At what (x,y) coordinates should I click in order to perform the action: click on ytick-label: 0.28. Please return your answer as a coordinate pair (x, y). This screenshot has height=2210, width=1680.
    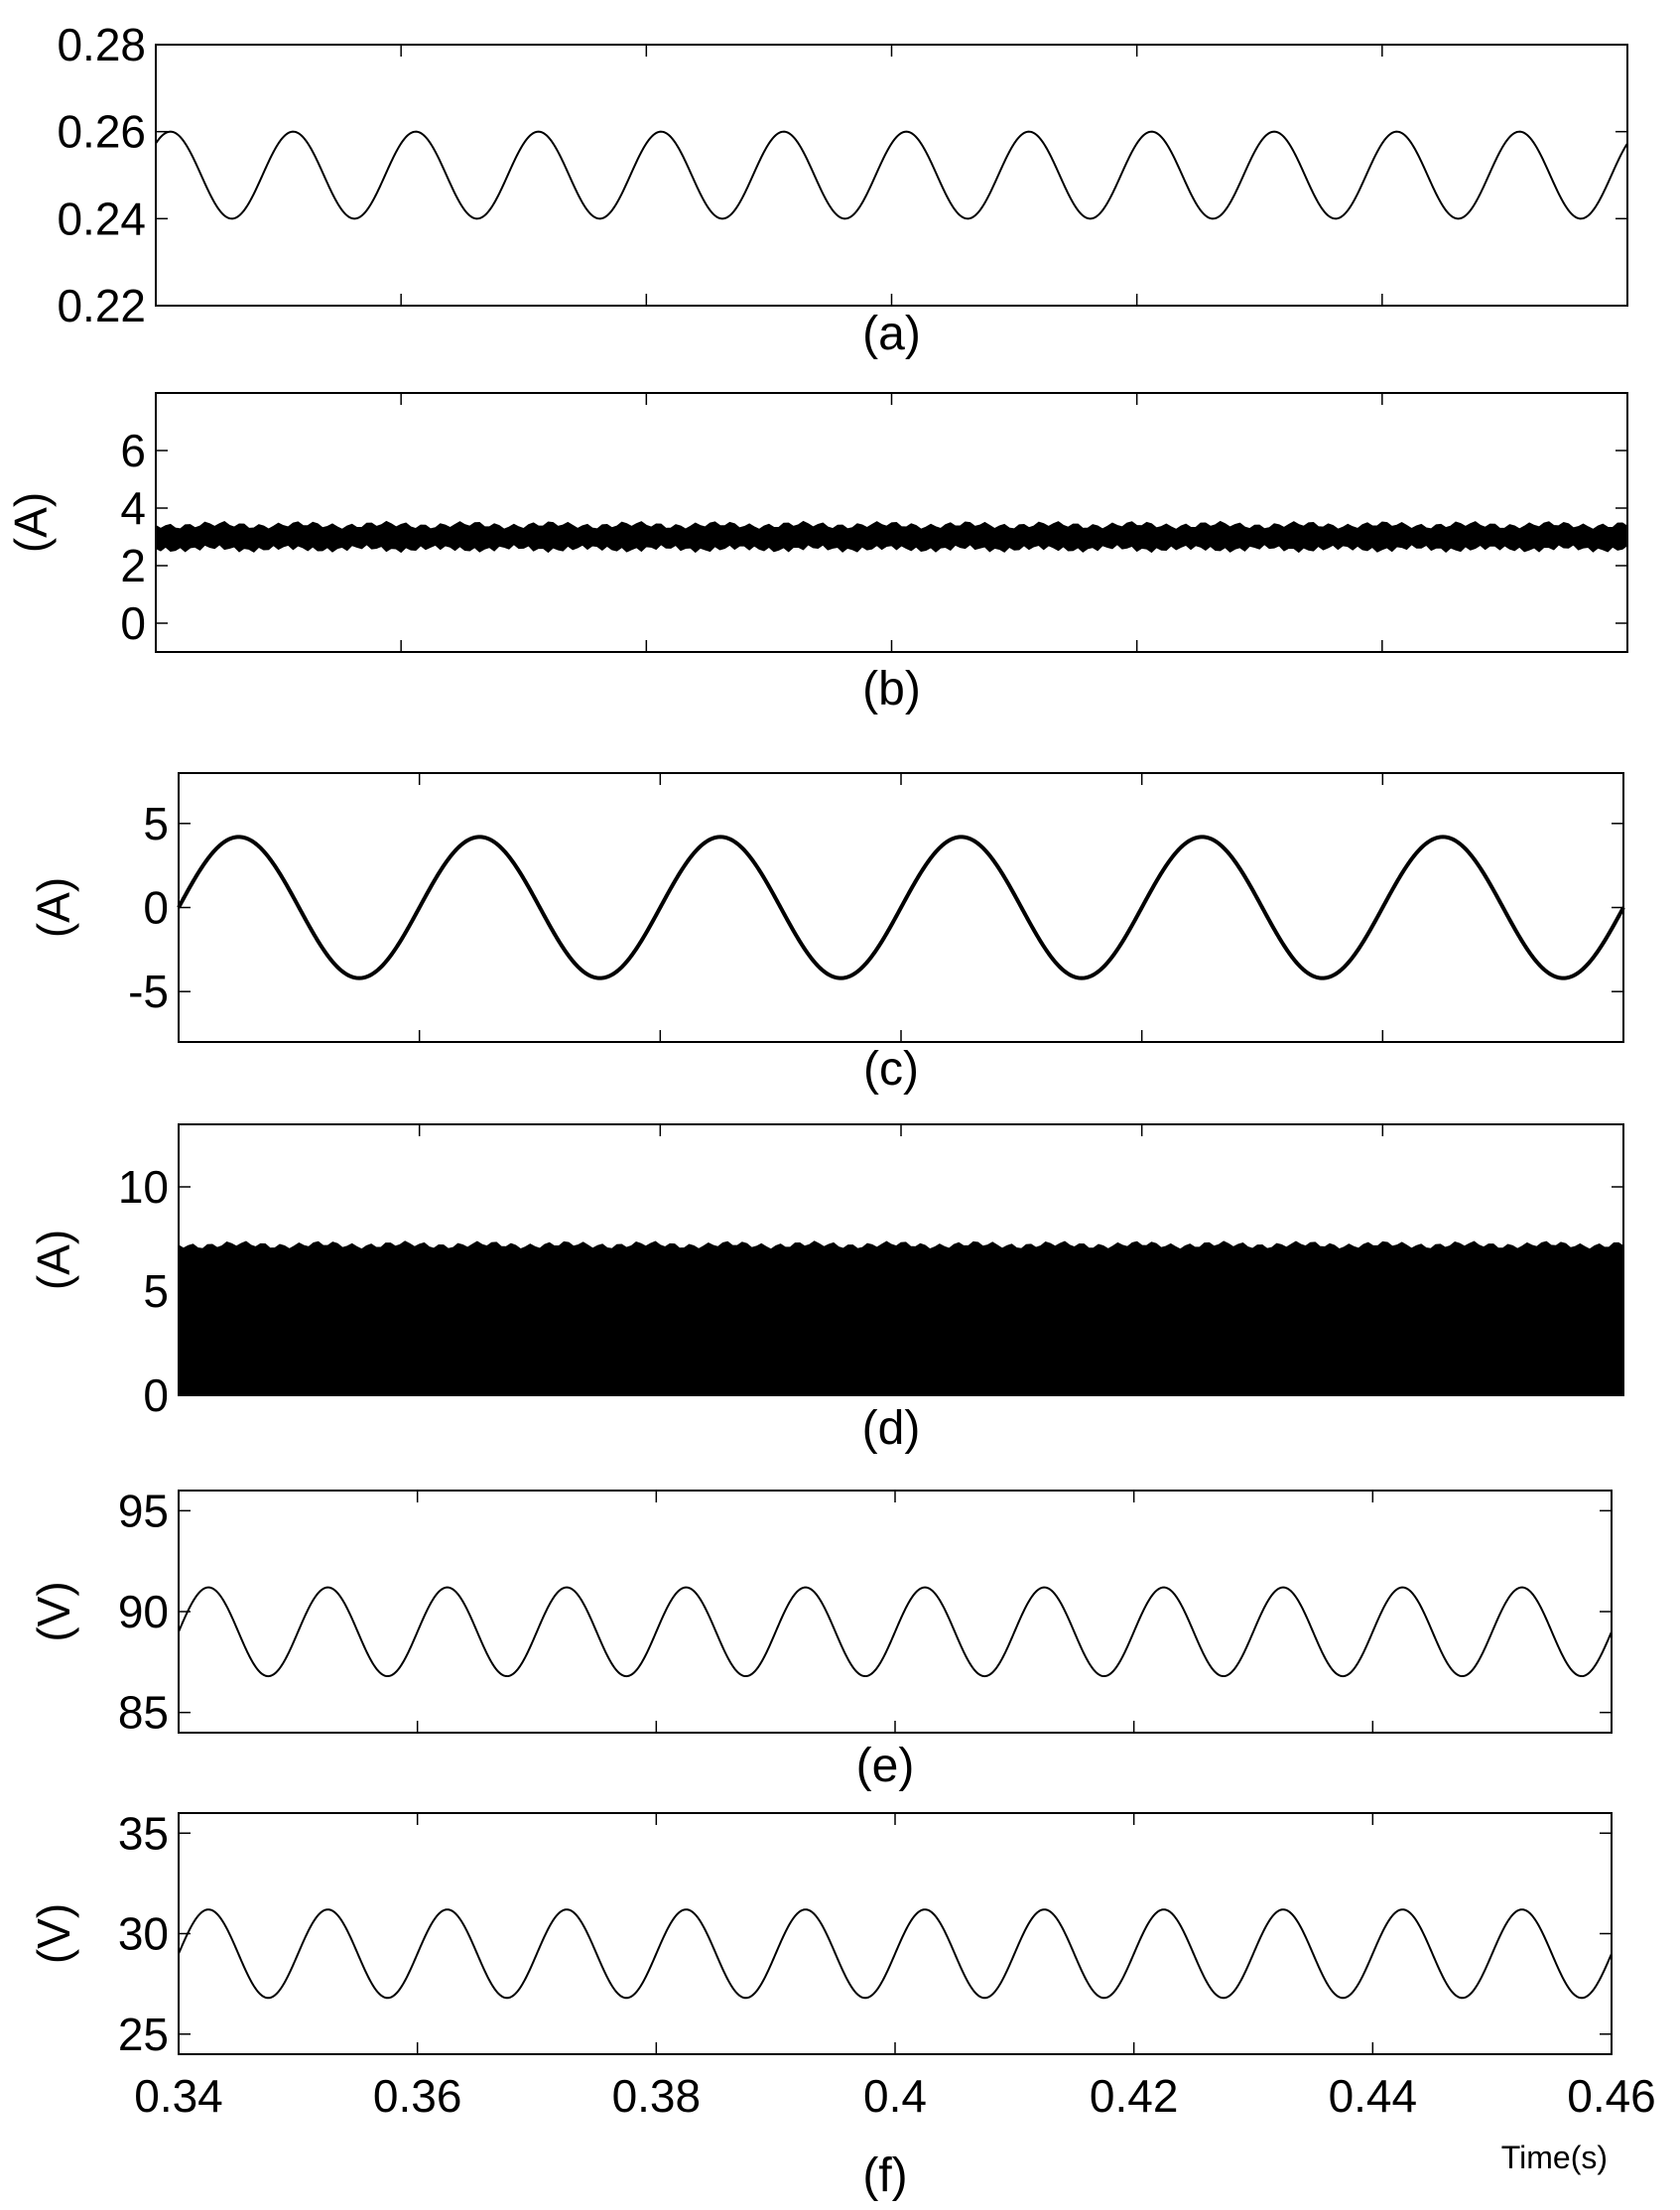
    Looking at the image, I should click on (101, 44).